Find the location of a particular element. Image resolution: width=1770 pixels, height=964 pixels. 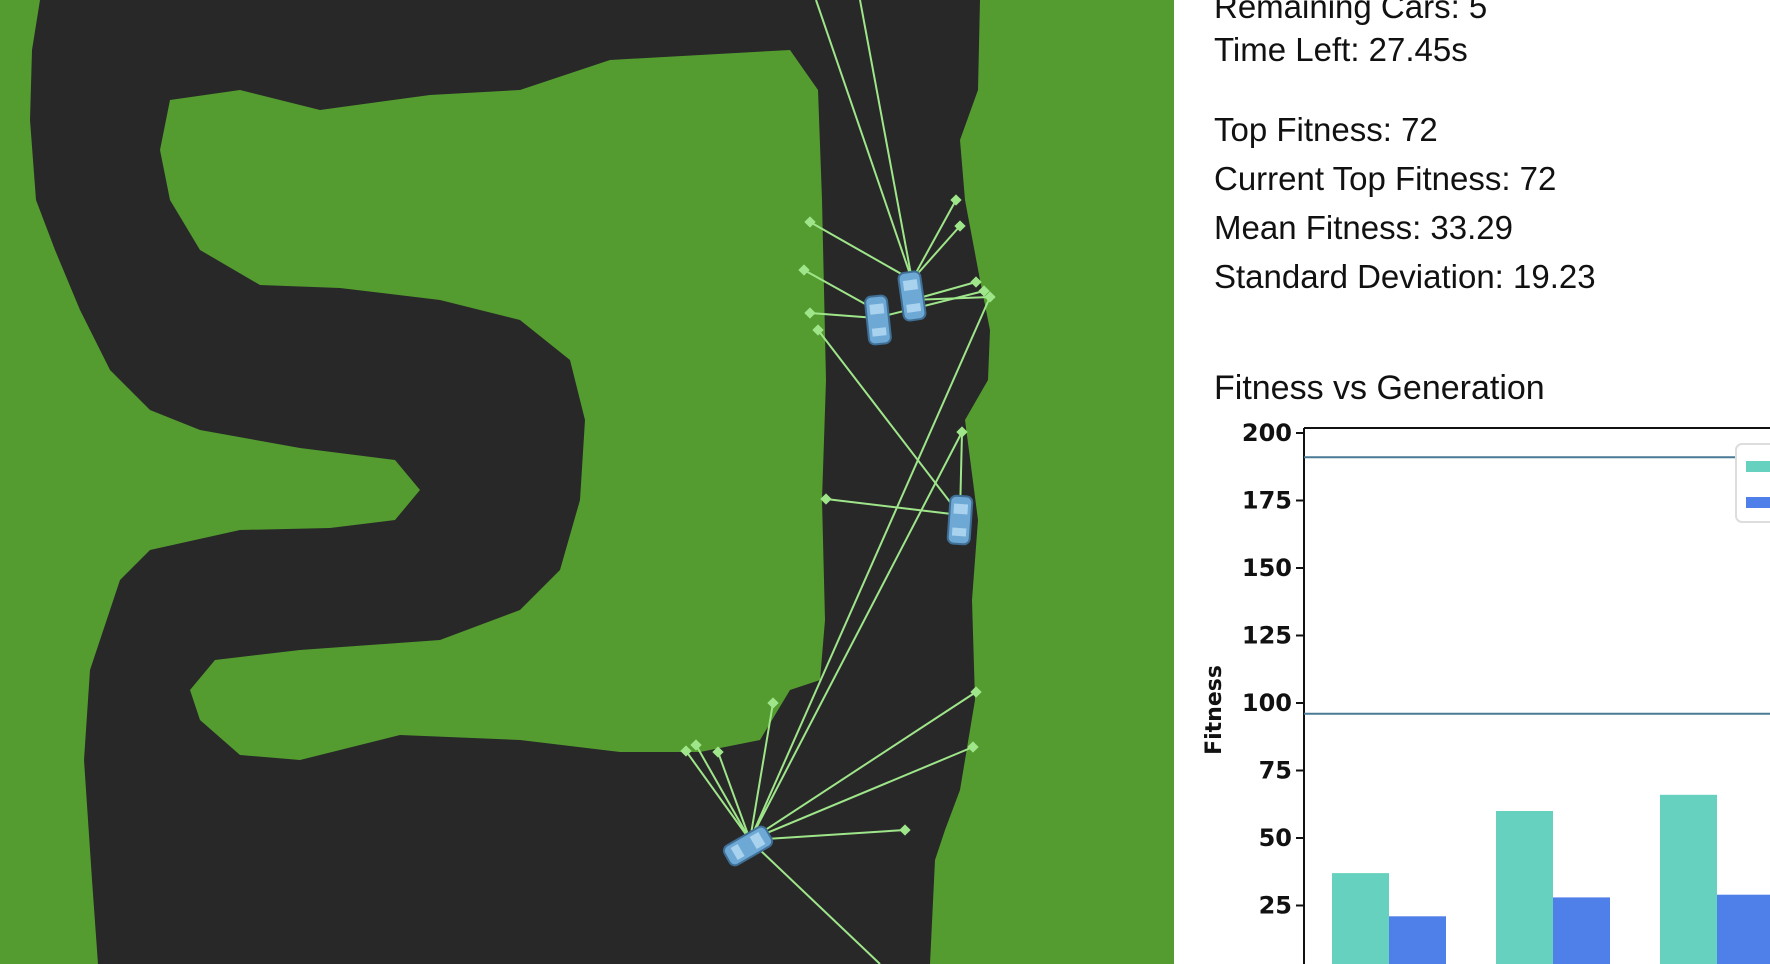

y-tick-label: 75 is located at coordinates (1275, 771).